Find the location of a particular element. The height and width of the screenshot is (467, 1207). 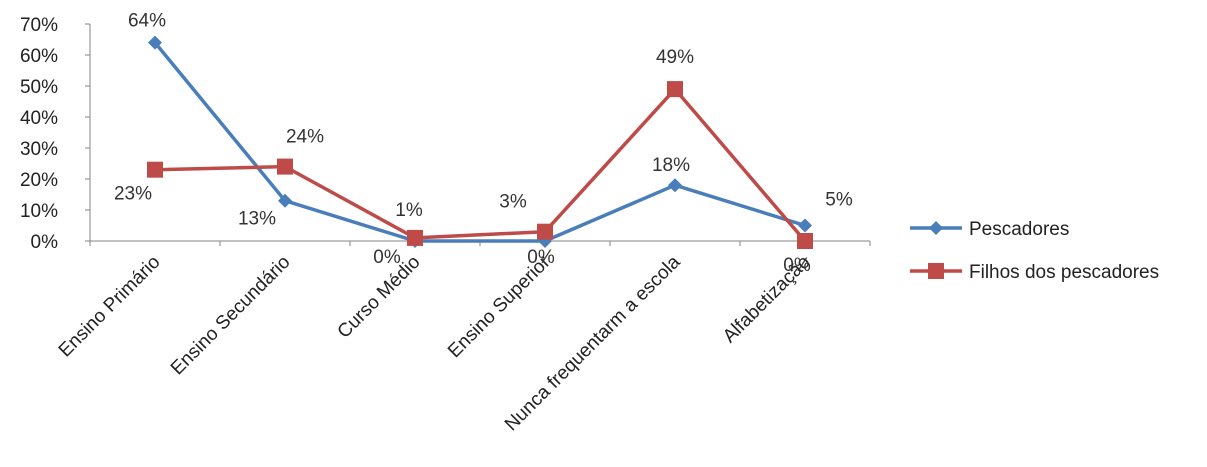

y-axis-ticks: 0% 10% 20% 30% 40% 50% 60% 70% is located at coordinates (55, 134).